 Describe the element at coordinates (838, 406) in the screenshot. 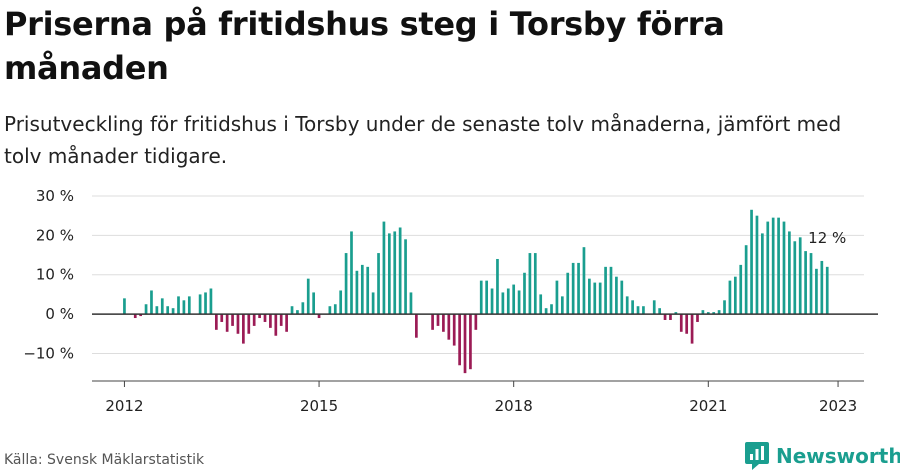

I see `x-tick-label: 2023` at that location.